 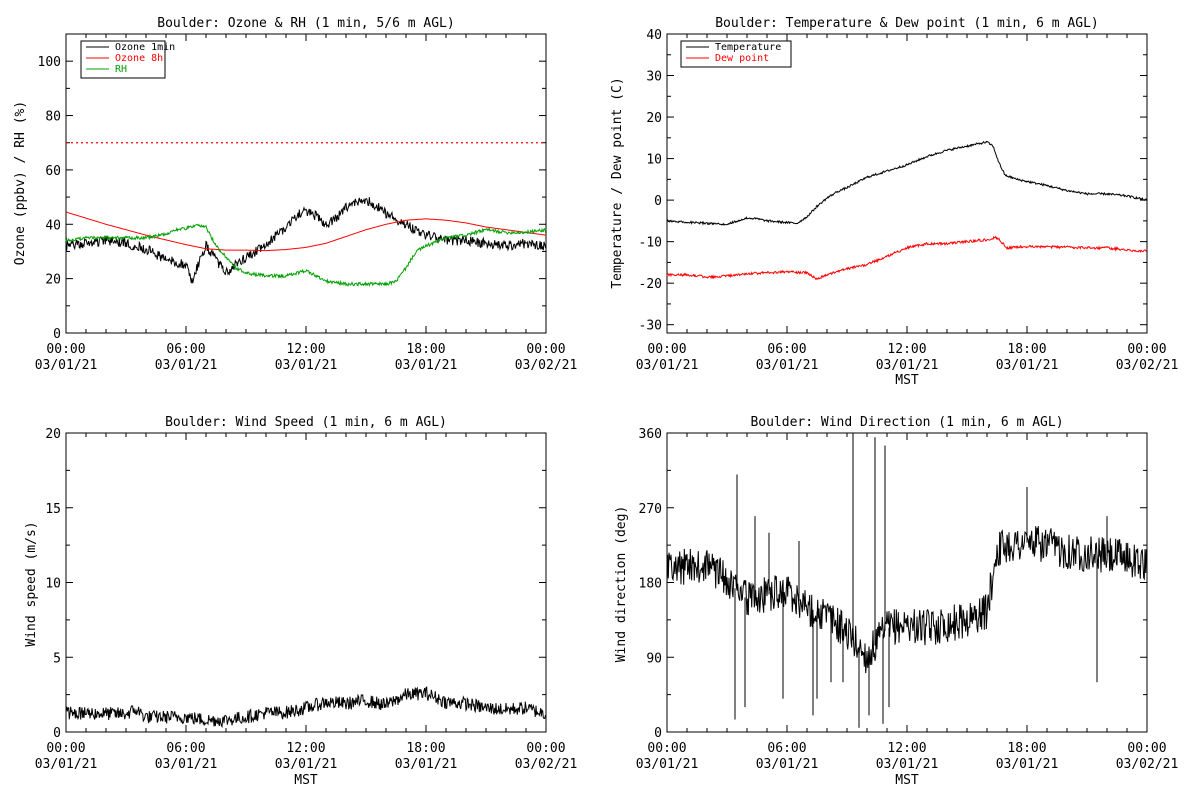 What do you see at coordinates (145, 47) in the screenshot?
I see `legend-entry: Ozone 1min` at bounding box center [145, 47].